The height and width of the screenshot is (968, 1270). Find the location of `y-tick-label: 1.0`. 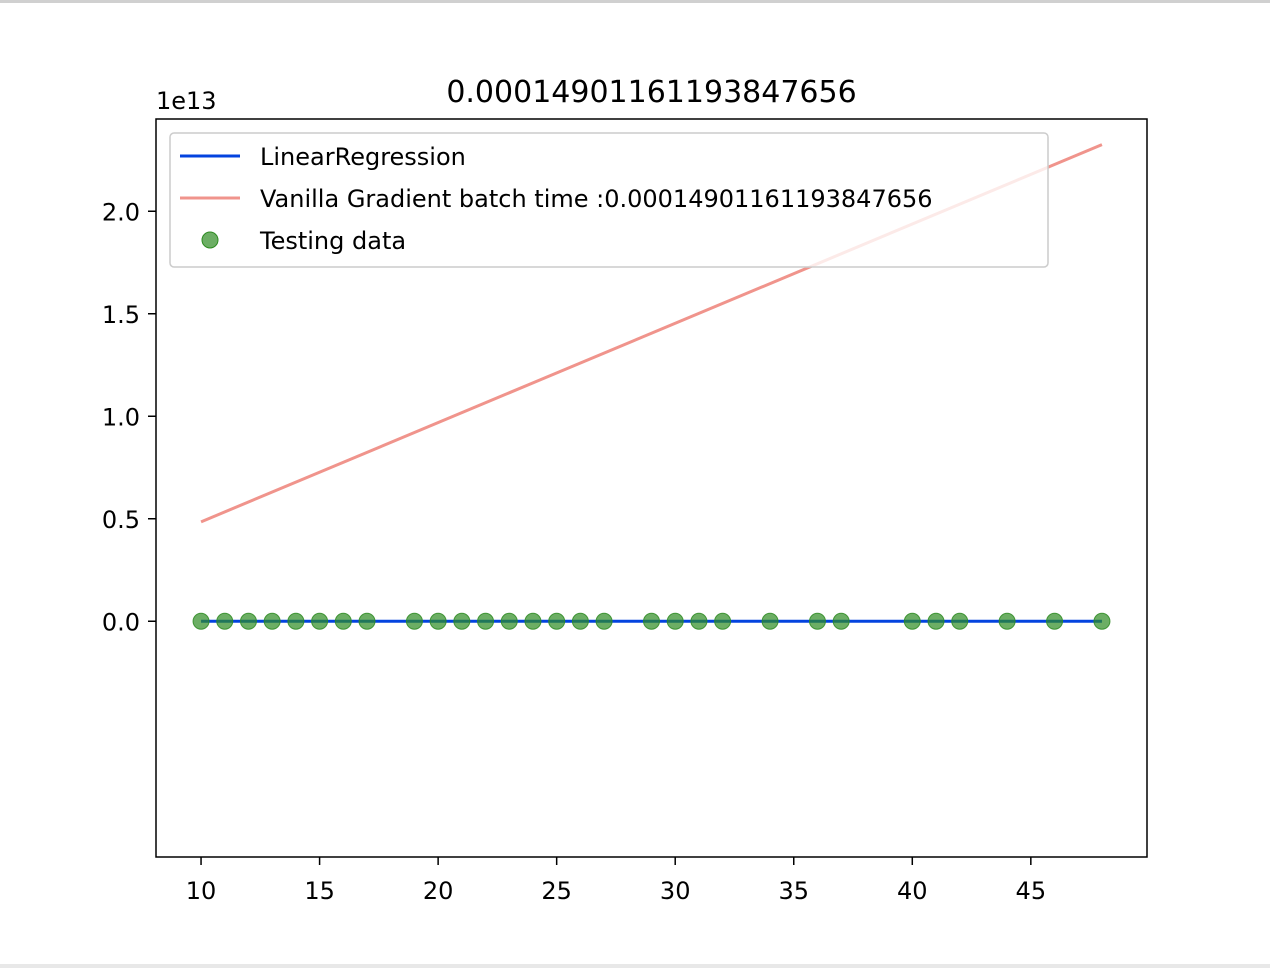

y-tick-label: 1.0 is located at coordinates (121, 417).